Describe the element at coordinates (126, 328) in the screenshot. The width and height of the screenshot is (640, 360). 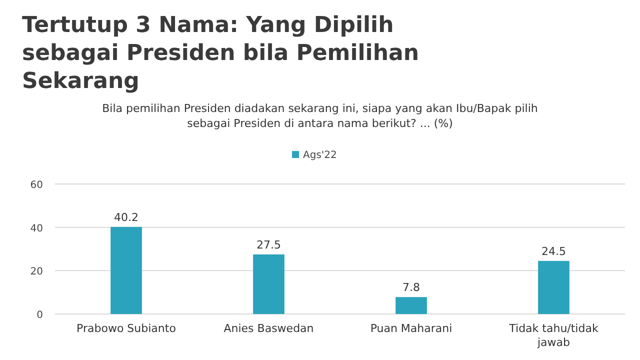
I see `x-tick-label: Prabowo Subianto` at that location.